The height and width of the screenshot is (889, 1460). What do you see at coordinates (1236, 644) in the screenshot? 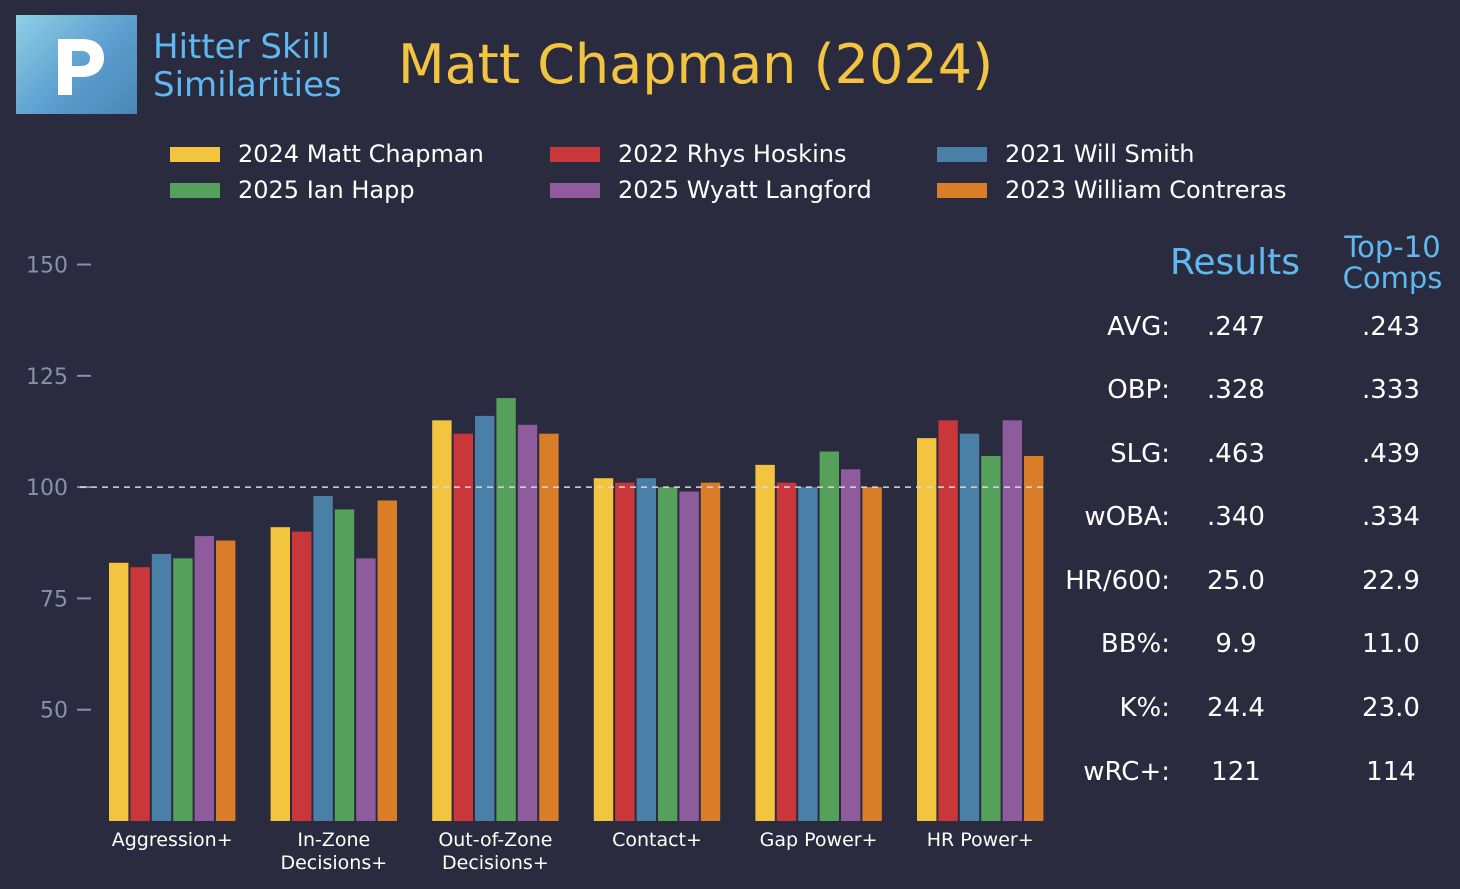
I see `stat-results-value: 9.9` at bounding box center [1236, 644].